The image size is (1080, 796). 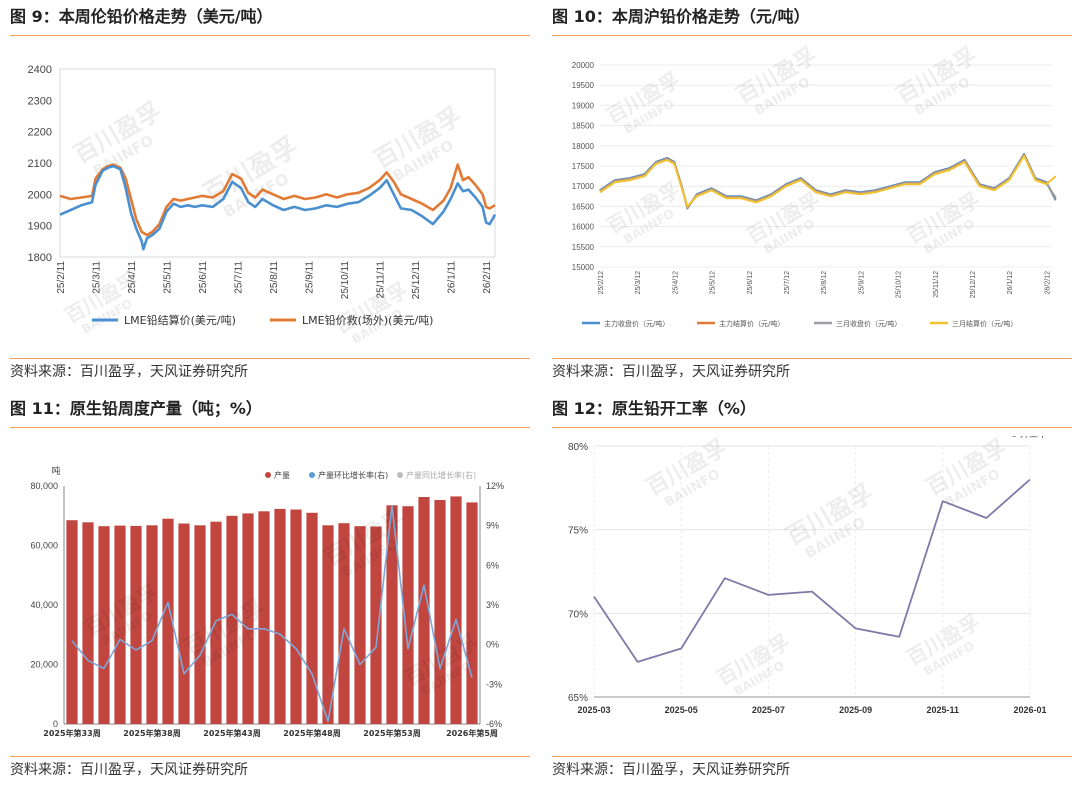 What do you see at coordinates (40, 195) in the screenshot?
I see `y-tick-label: 2000` at bounding box center [40, 195].